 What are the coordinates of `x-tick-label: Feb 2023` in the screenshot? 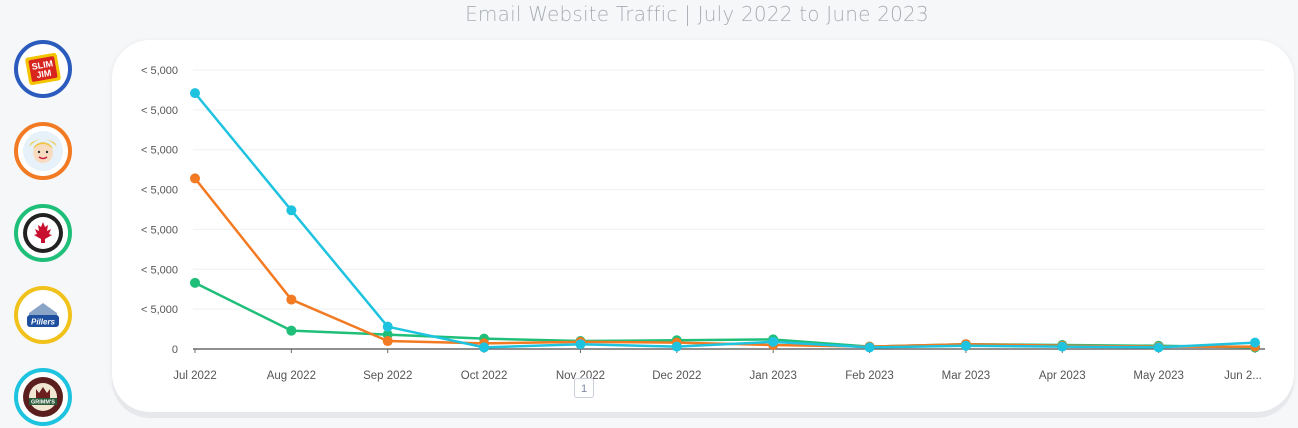 It's located at (869, 376).